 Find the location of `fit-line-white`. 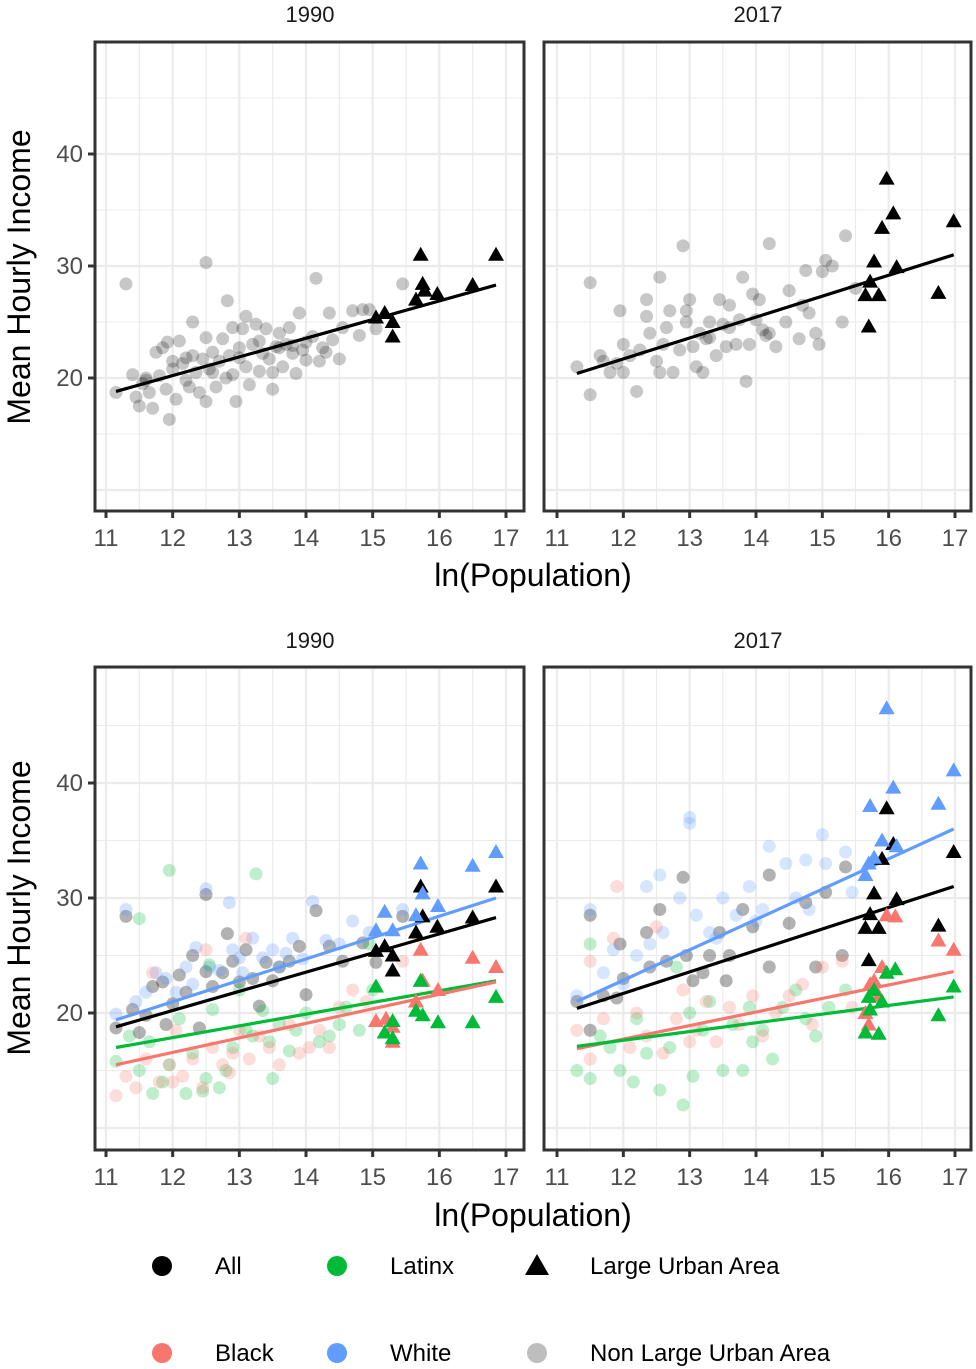

fit-line-white is located at coordinates (765, 915).